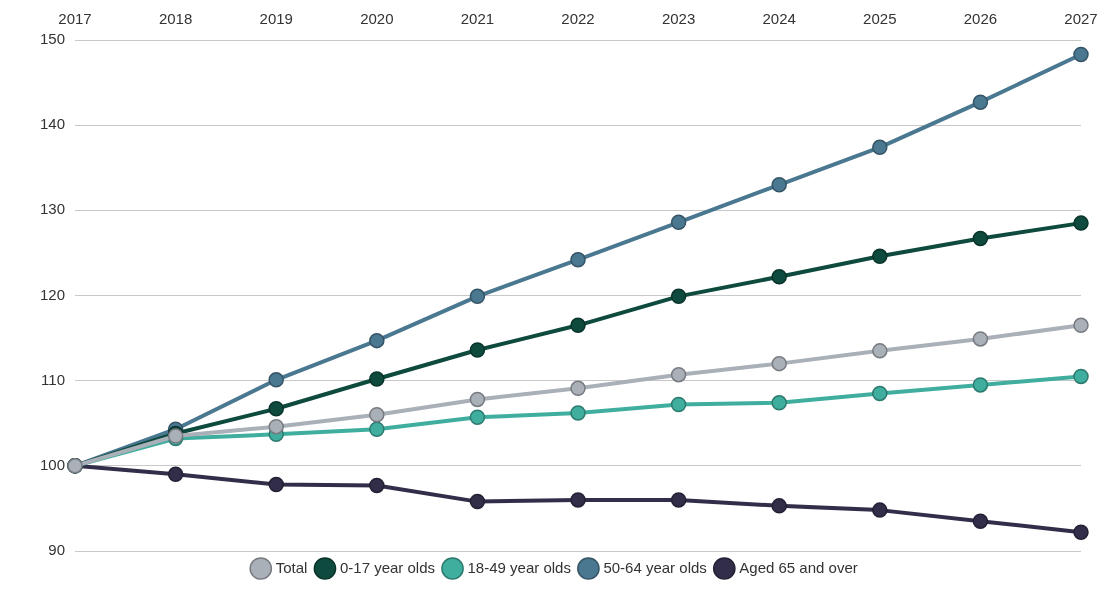 The width and height of the screenshot is (1111, 594). Describe the element at coordinates (57, 550) in the screenshot. I see `y-tick-label: 90` at that location.